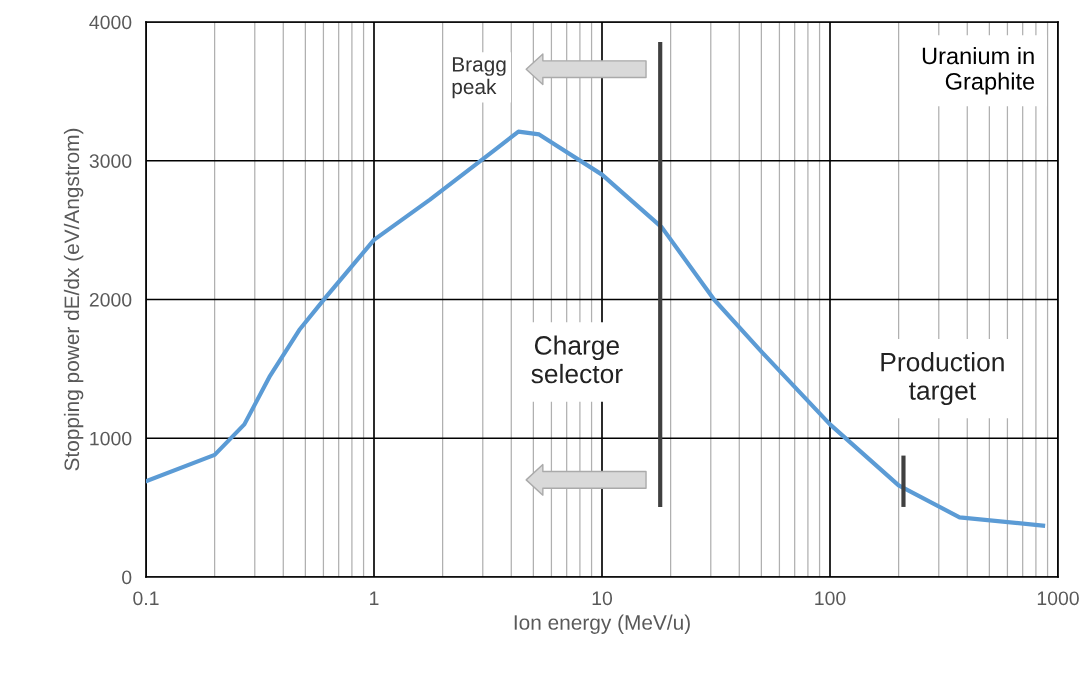  I want to click on ref-line-label: Production target, so click(942, 379).